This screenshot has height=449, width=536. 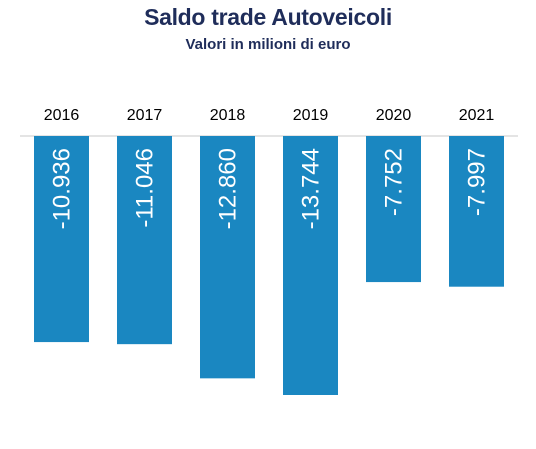 I want to click on category-label-2018: 2018, so click(x=228, y=115).